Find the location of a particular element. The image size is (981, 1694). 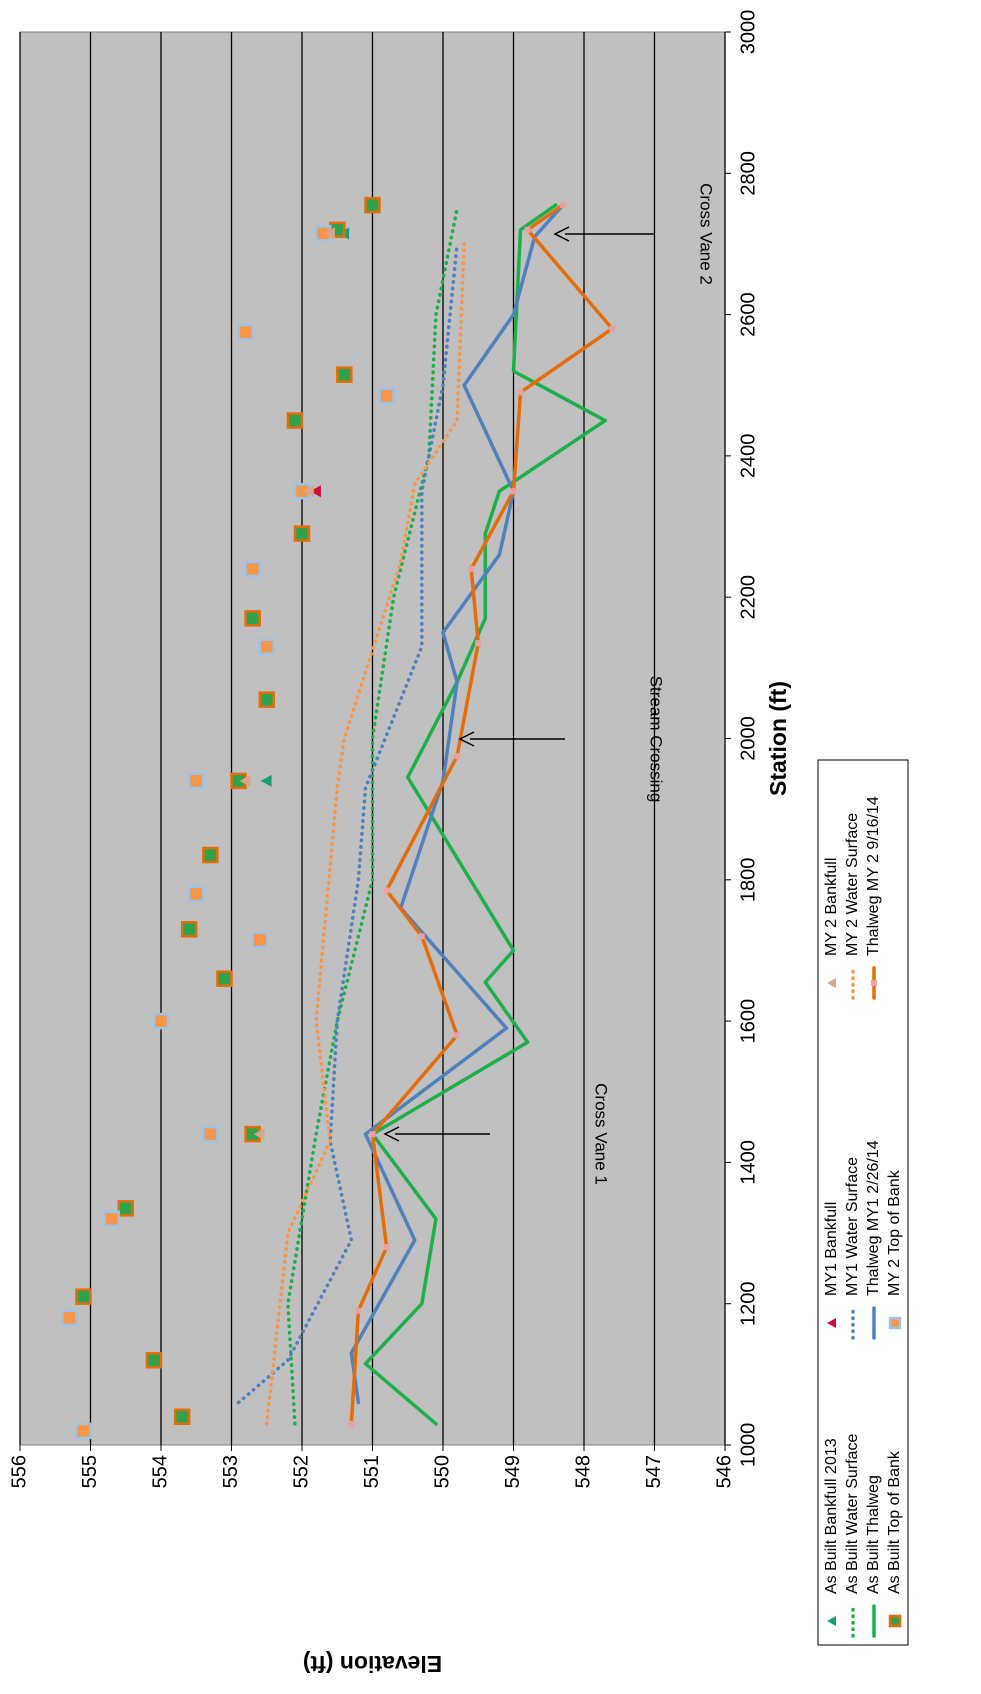

legend-label: MY 2 Top of Bank is located at coordinates (894, 1232).